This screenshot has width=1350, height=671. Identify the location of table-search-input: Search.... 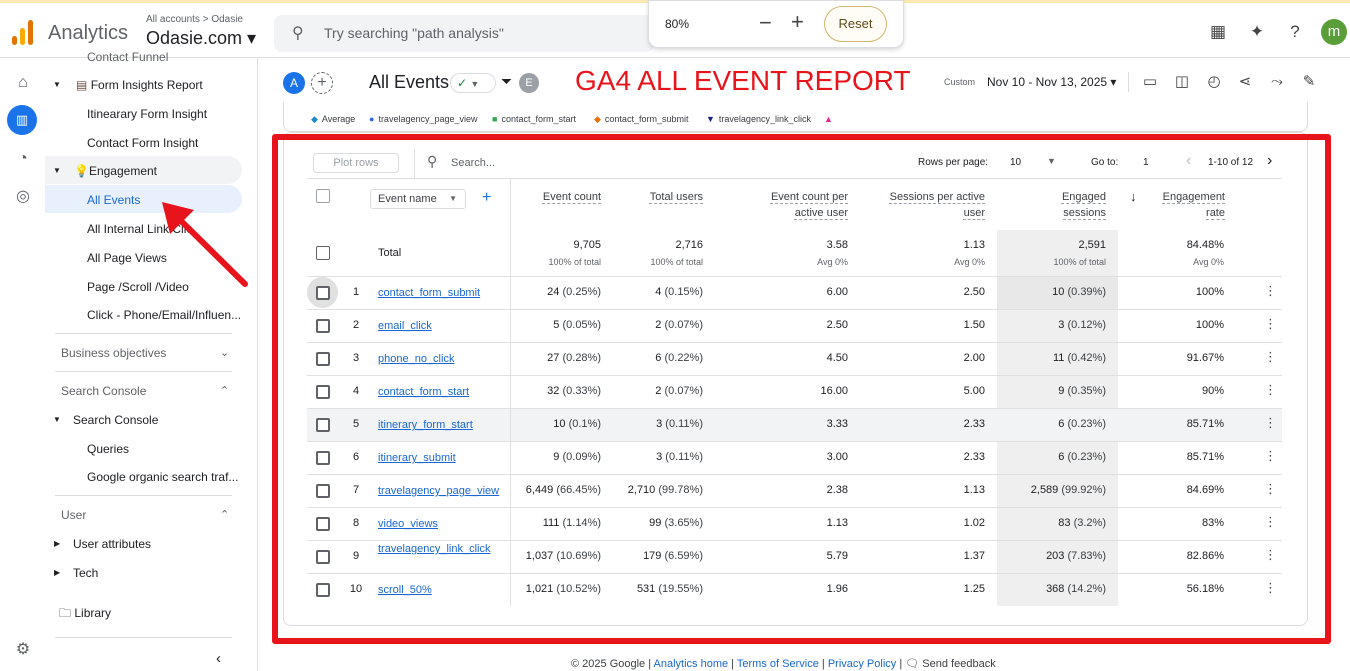
(473, 163).